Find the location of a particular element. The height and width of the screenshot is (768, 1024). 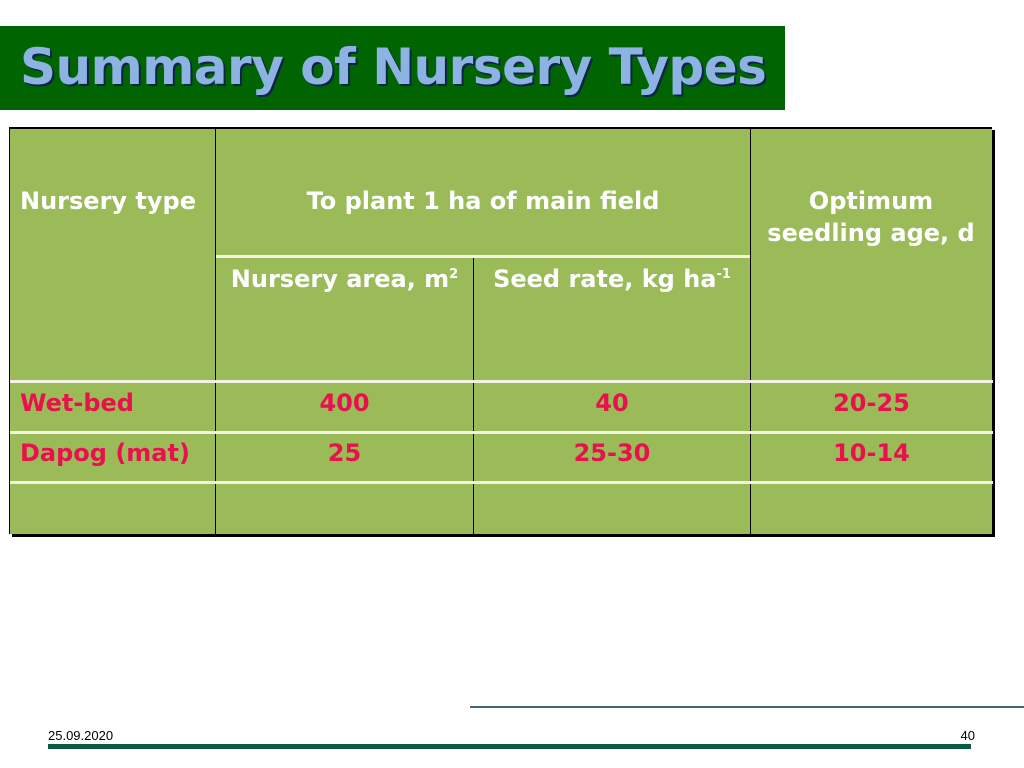

row-dapog-seed-rate: 25-30 is located at coordinates (612, 453).